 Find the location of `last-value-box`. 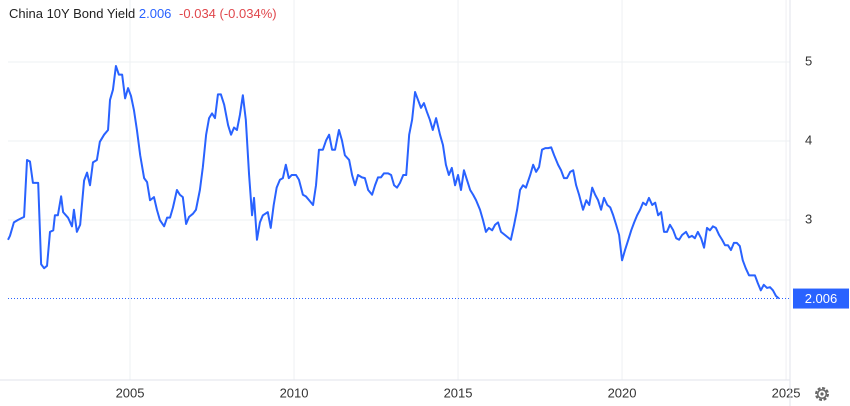

last-value-box is located at coordinates (821, 298).